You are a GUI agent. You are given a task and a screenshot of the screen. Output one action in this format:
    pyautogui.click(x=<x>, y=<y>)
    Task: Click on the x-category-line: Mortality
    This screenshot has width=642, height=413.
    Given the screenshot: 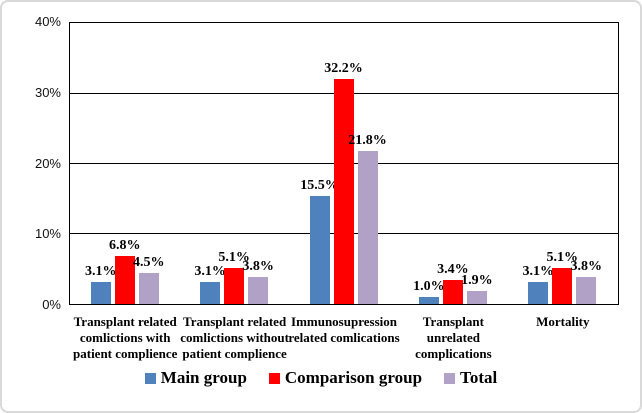 What is the action you would take?
    pyautogui.click(x=563, y=321)
    